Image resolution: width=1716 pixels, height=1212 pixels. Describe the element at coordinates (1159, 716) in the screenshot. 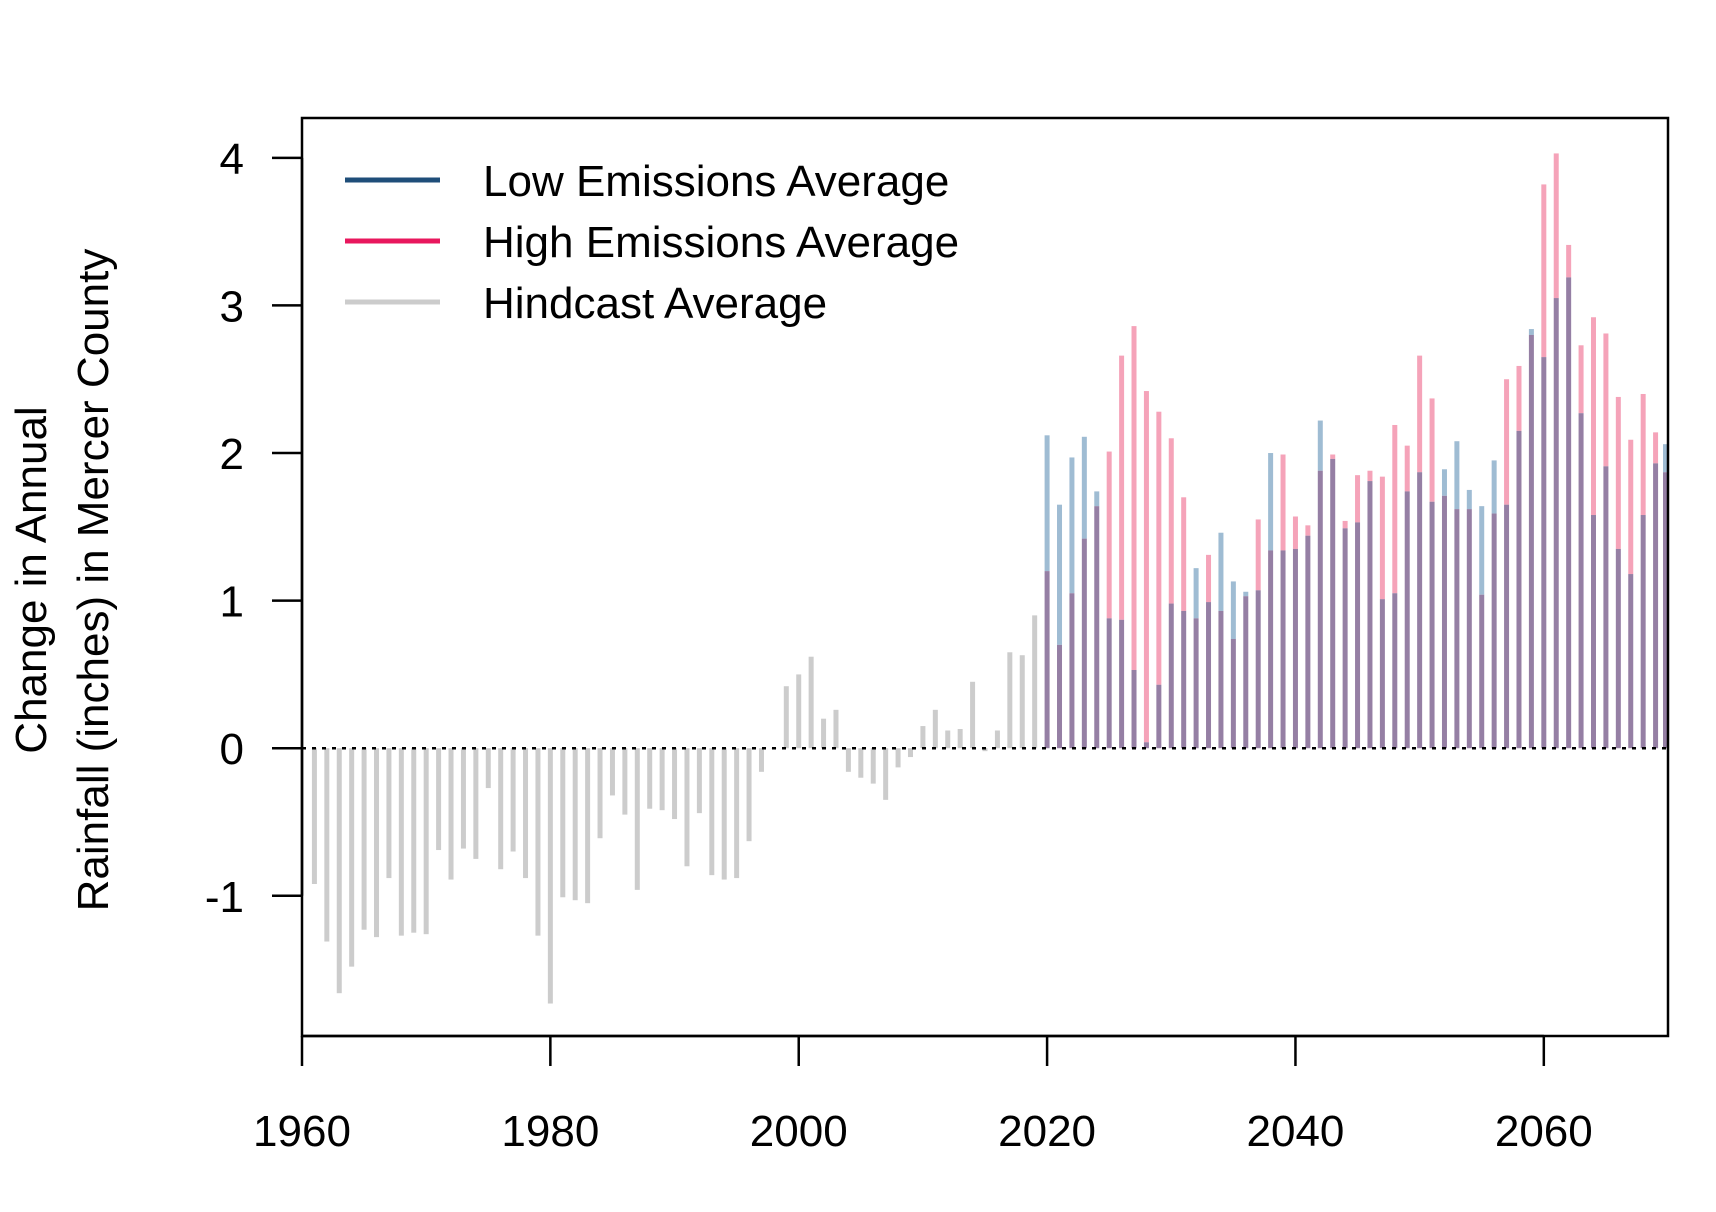

I see `overlap-bar-2029` at that location.